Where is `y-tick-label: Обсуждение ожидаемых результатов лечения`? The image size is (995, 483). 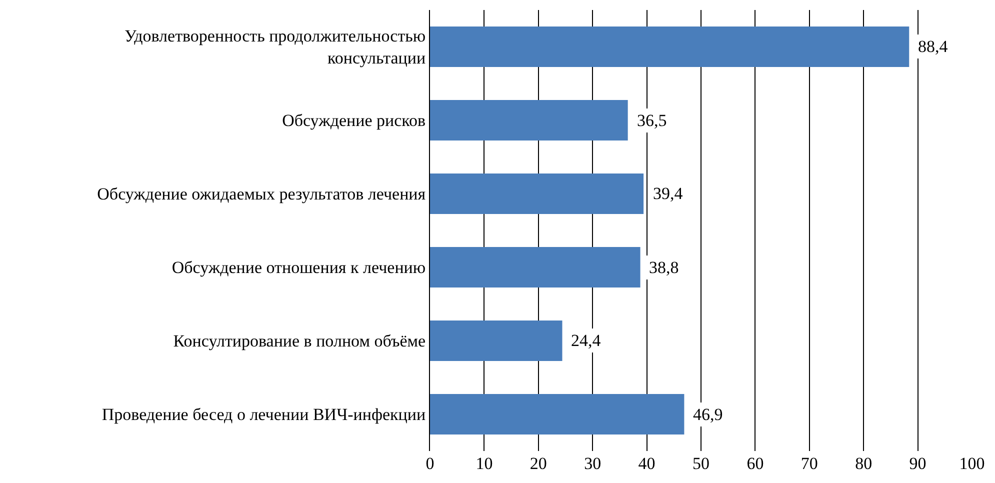
y-tick-label: Обсуждение ожидаемых результатов лечения is located at coordinates (261, 194).